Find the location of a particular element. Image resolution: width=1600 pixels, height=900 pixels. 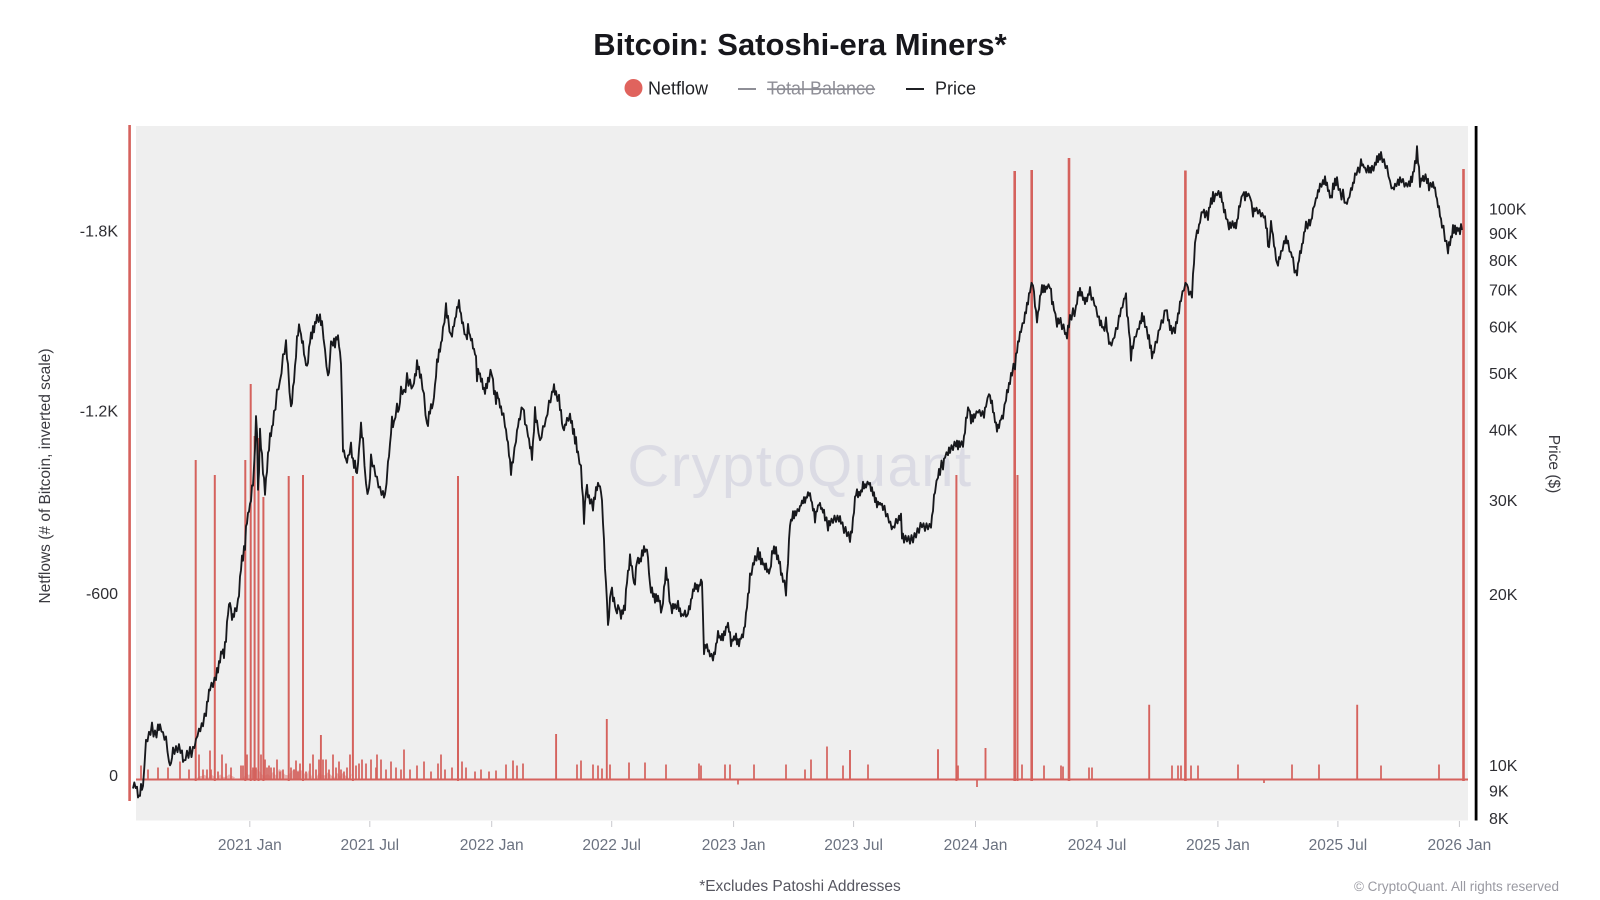

svg-text: -1.2K is located at coordinates (99, 412).